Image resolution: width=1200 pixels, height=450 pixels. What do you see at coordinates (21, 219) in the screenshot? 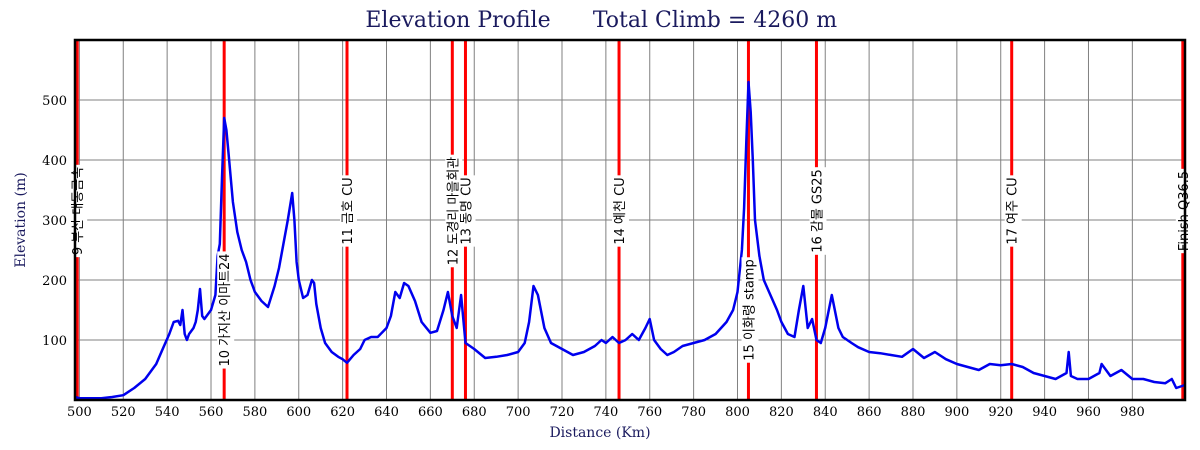
I see `y-axis-label: Elevation (m)` at bounding box center [21, 219].